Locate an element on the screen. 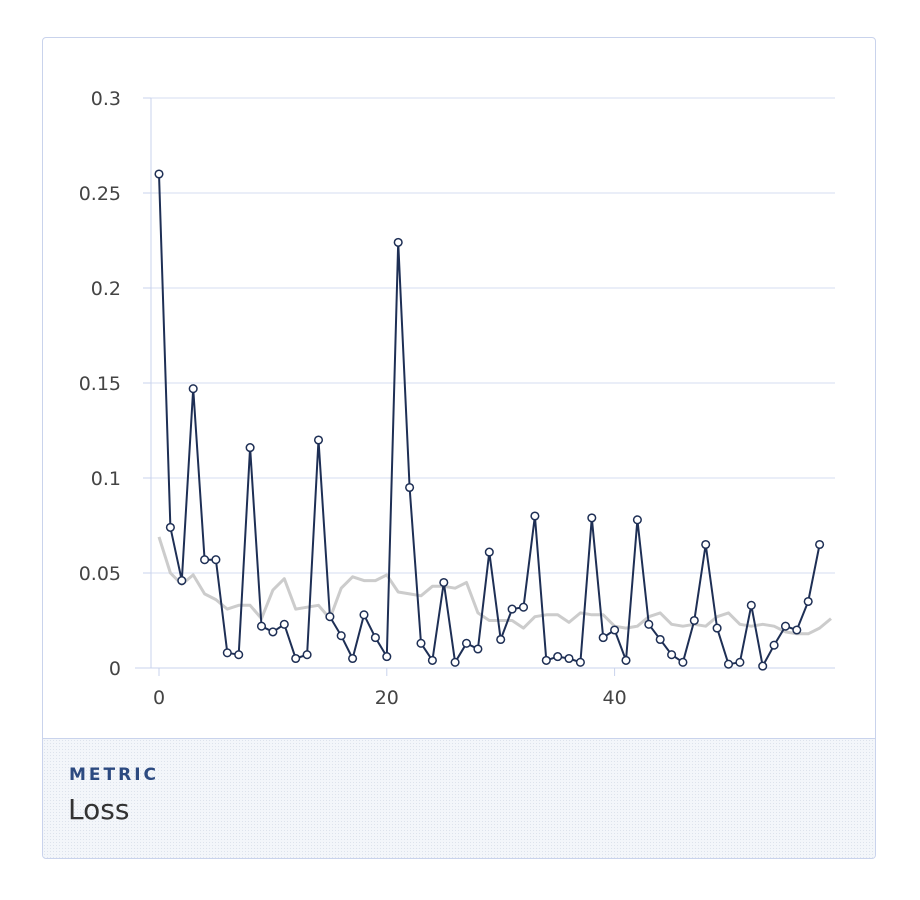 Image resolution: width=920 pixels, height=900 pixels. y-axis-ticks: 0 0.05 0.1 0.15 0.2 0.25 0.3 is located at coordinates (115, 384).